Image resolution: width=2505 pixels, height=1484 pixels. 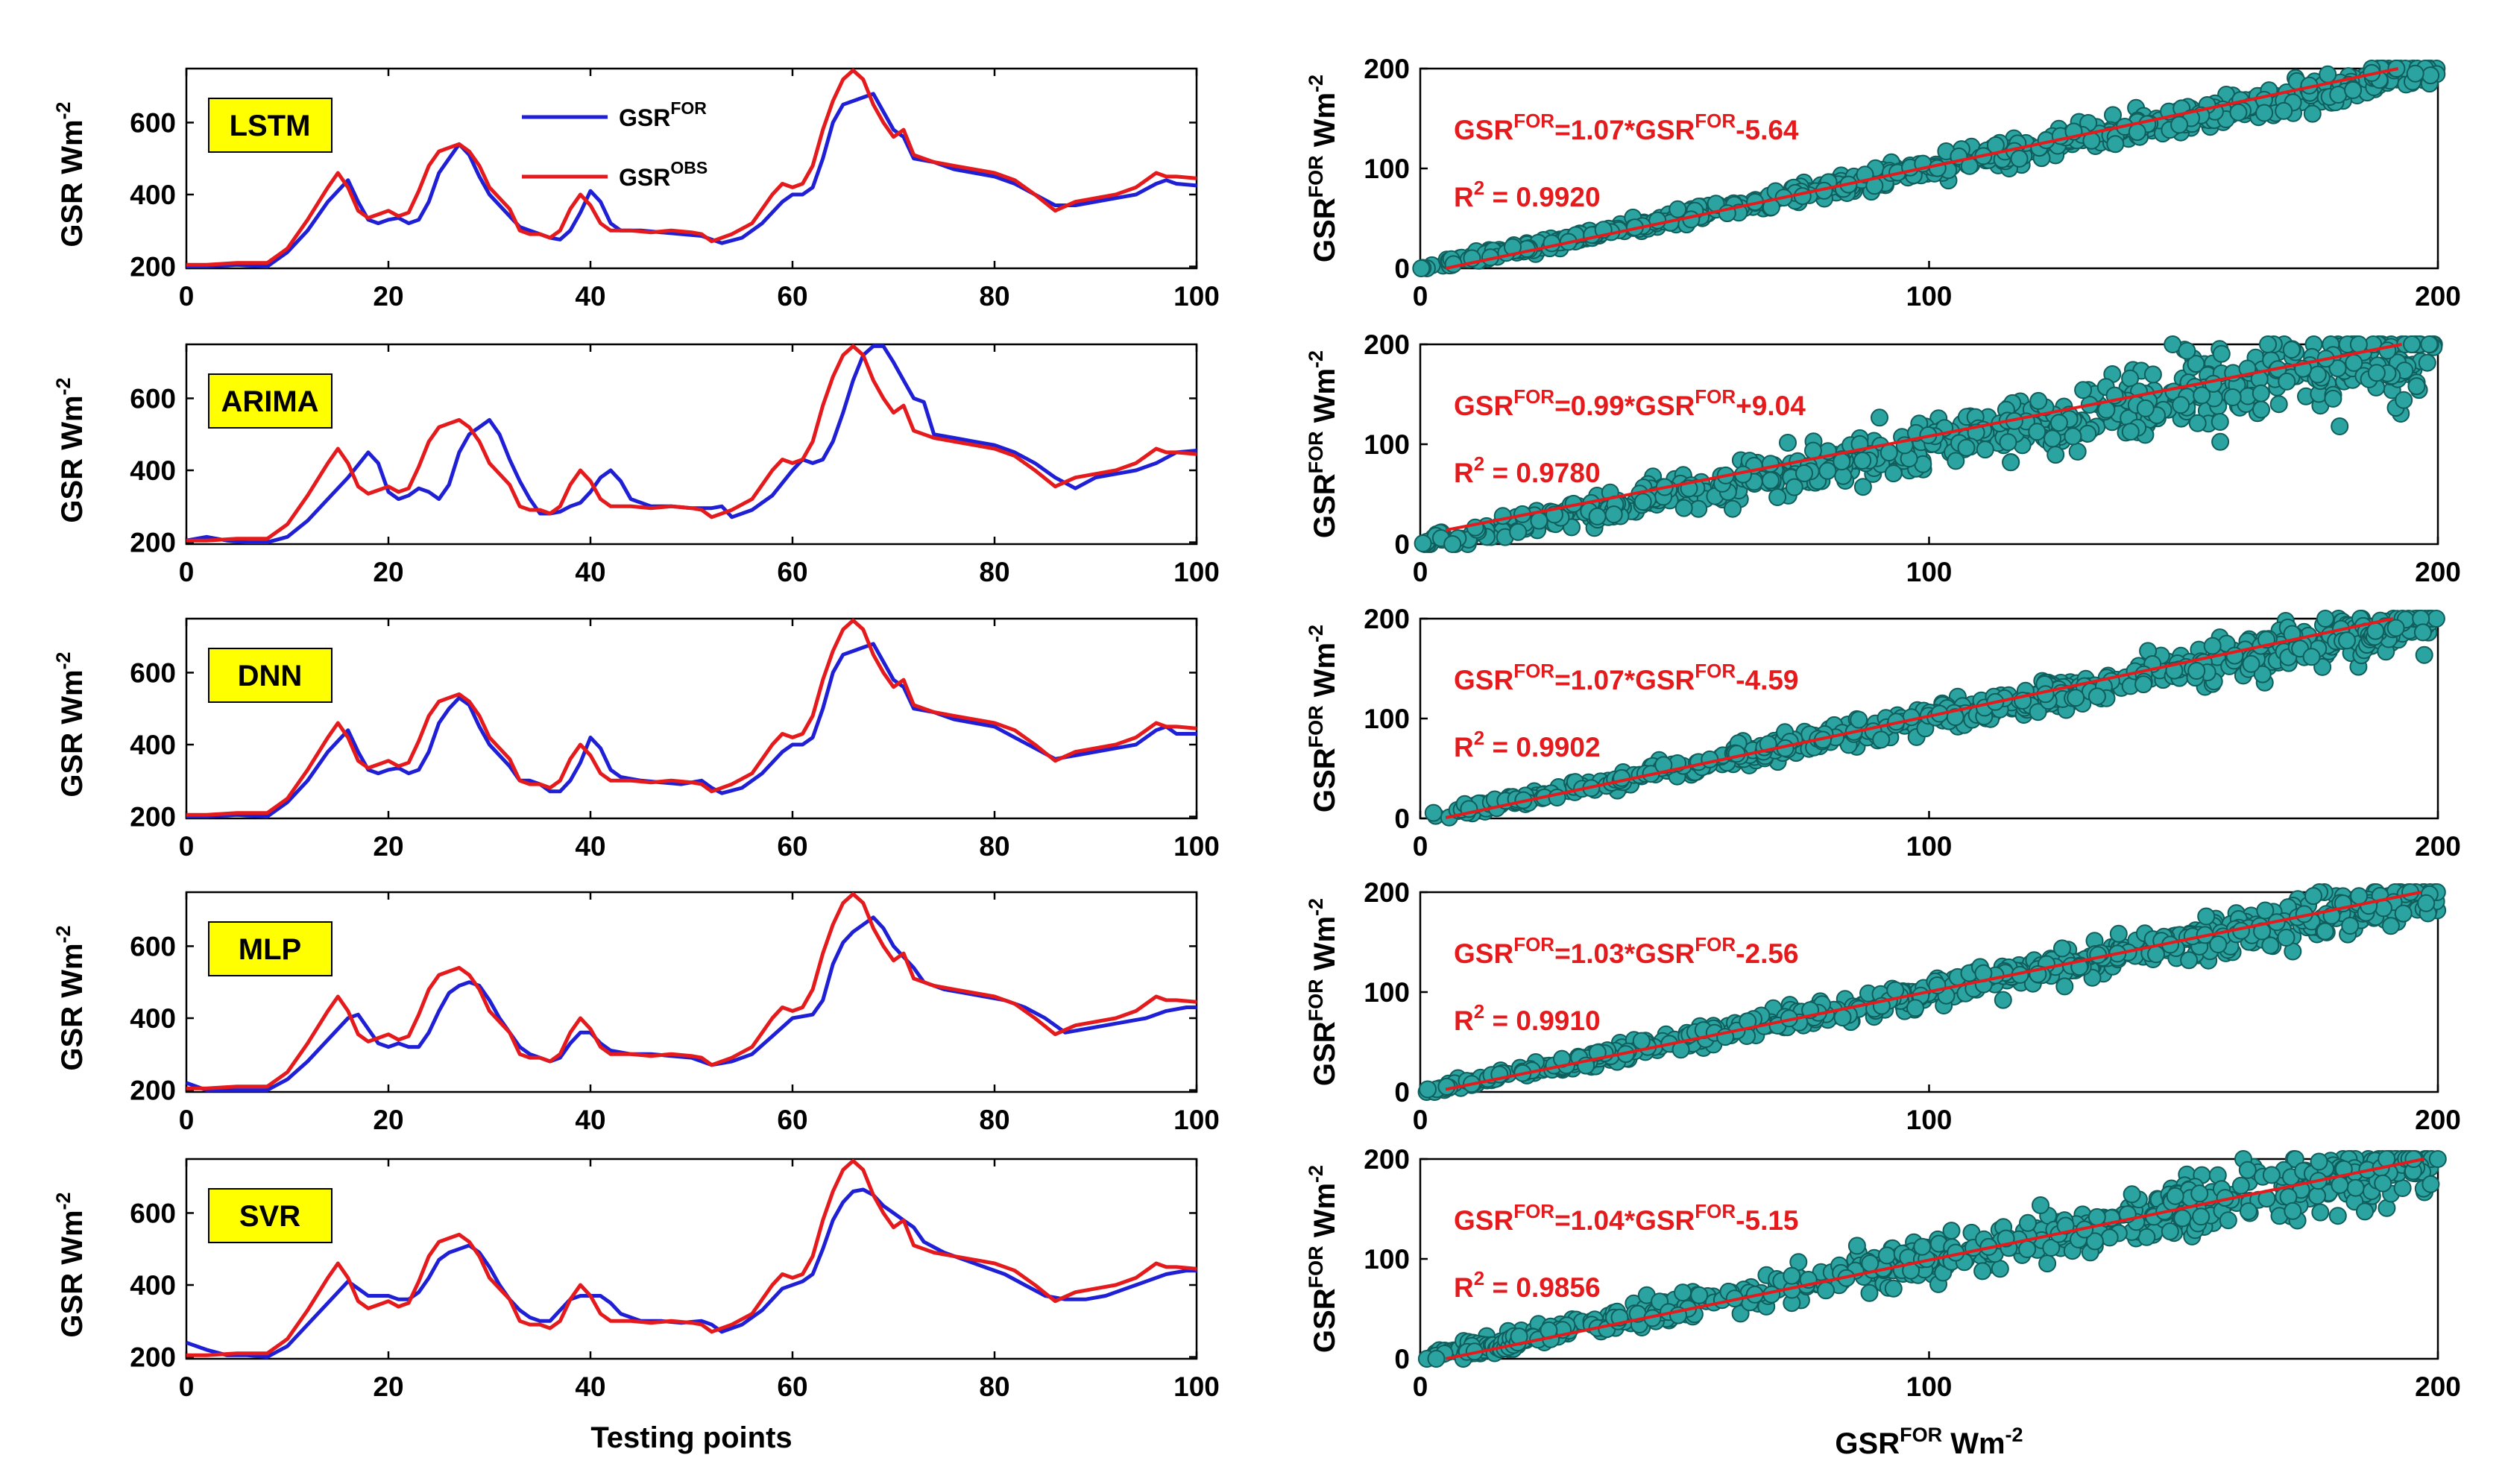 I want to click on series-axes-svr: 0 20 40 60 80 100 200 400 600 GSR Wm-2 SVR, so click(x=636, y=1280).